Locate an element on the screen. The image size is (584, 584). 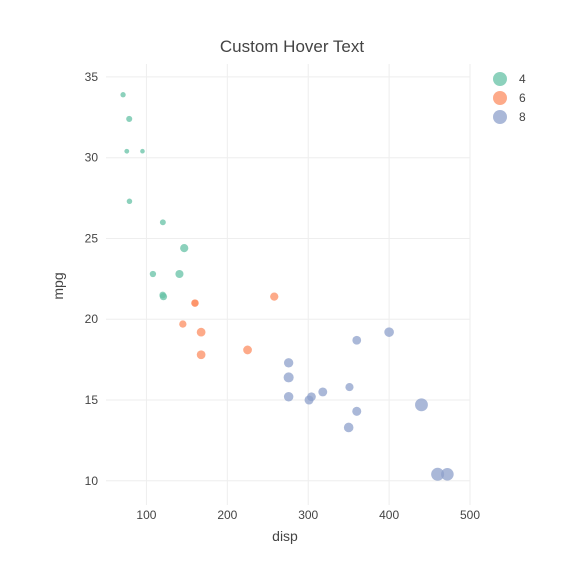
data-point-cyl-6: disp: 160, mpg: 21, wt: 2.875 is located at coordinates (195, 303).